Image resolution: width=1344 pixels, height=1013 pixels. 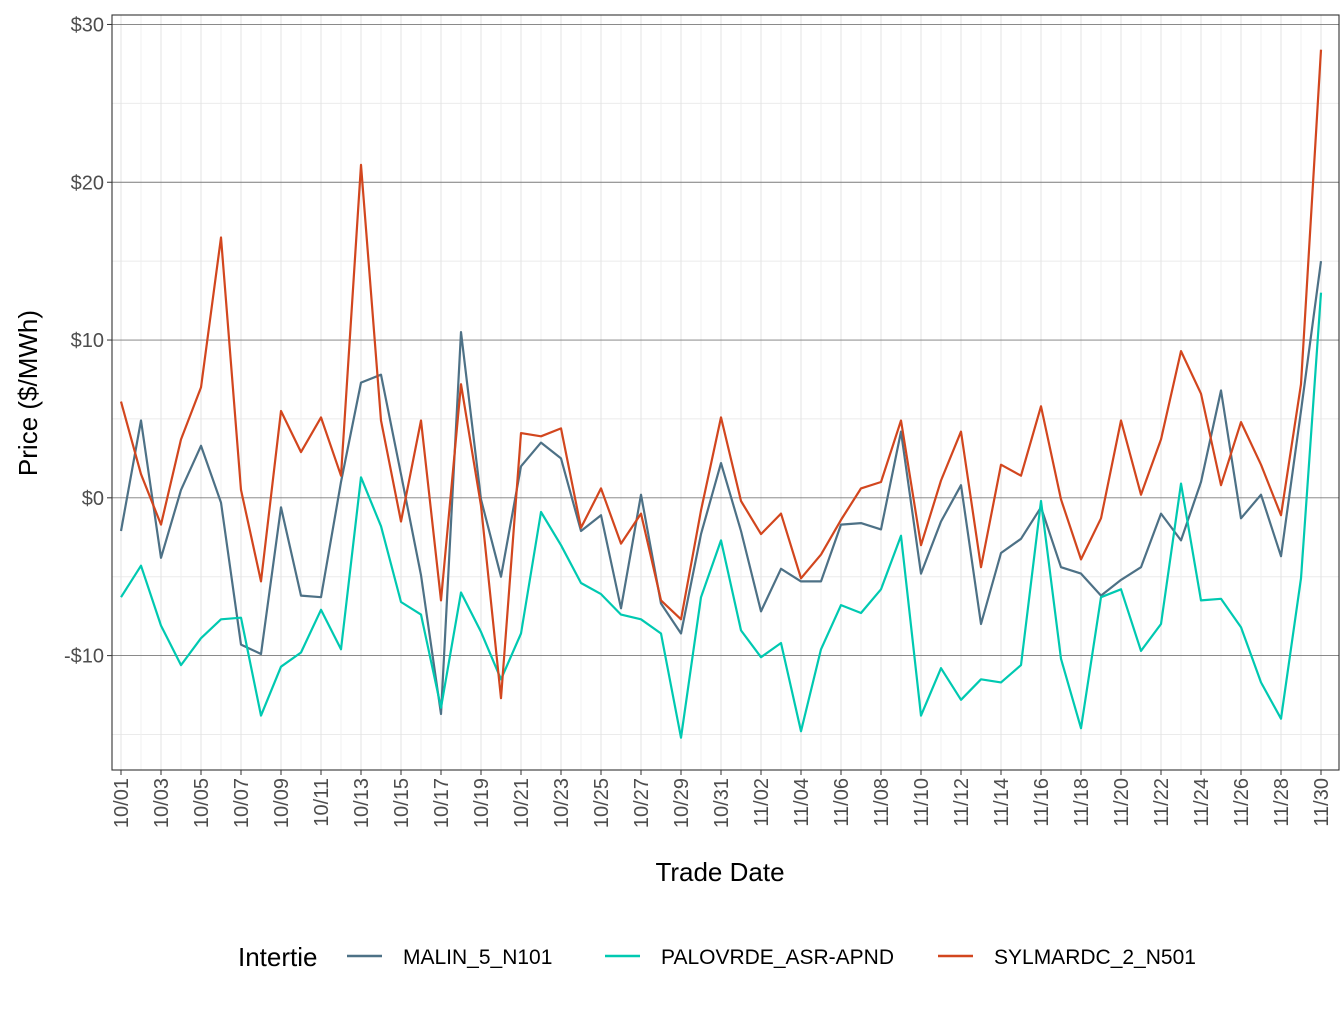 What do you see at coordinates (482, 803) in the screenshot?
I see `x-tick-label: 10/19` at bounding box center [482, 803].